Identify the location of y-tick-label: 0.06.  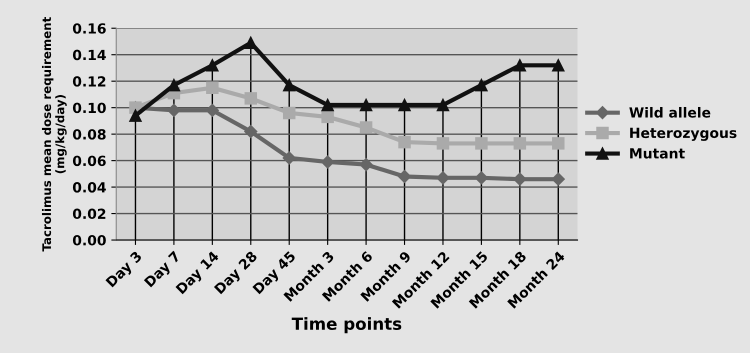
(89, 161).